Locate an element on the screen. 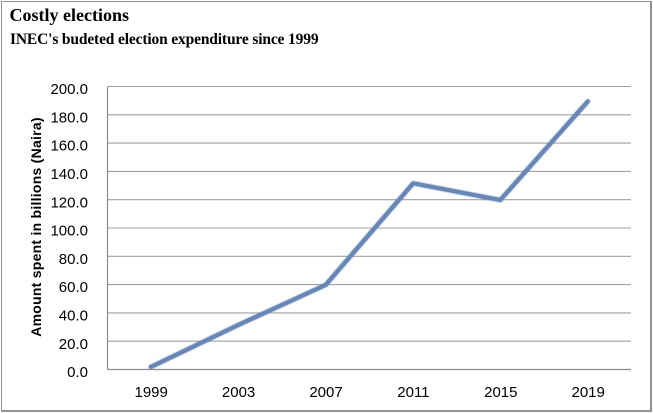 Image resolution: width=653 pixels, height=413 pixels. svg-text: 40.0 is located at coordinates (73, 316).